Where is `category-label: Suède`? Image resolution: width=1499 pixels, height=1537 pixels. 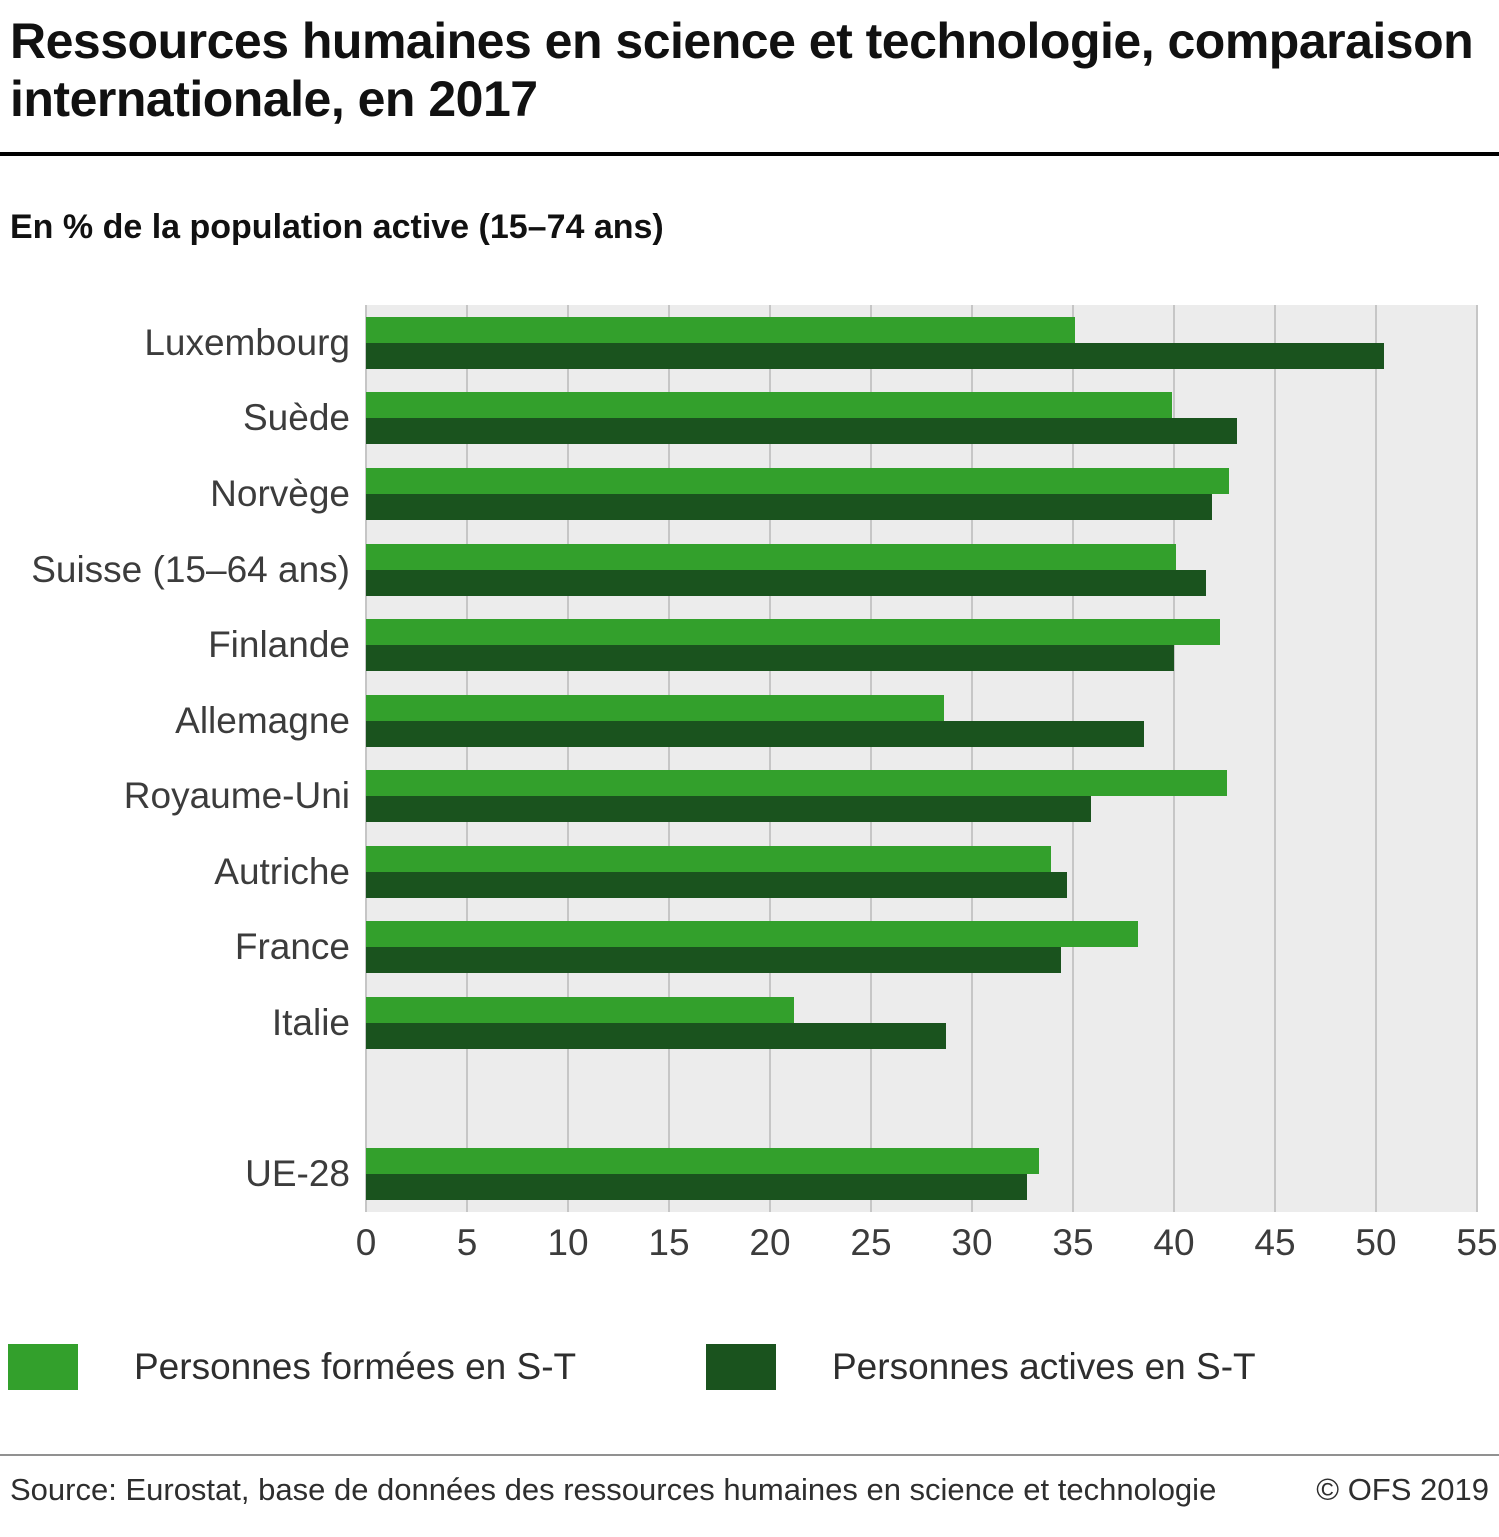 category-label: Suède is located at coordinates (296, 418).